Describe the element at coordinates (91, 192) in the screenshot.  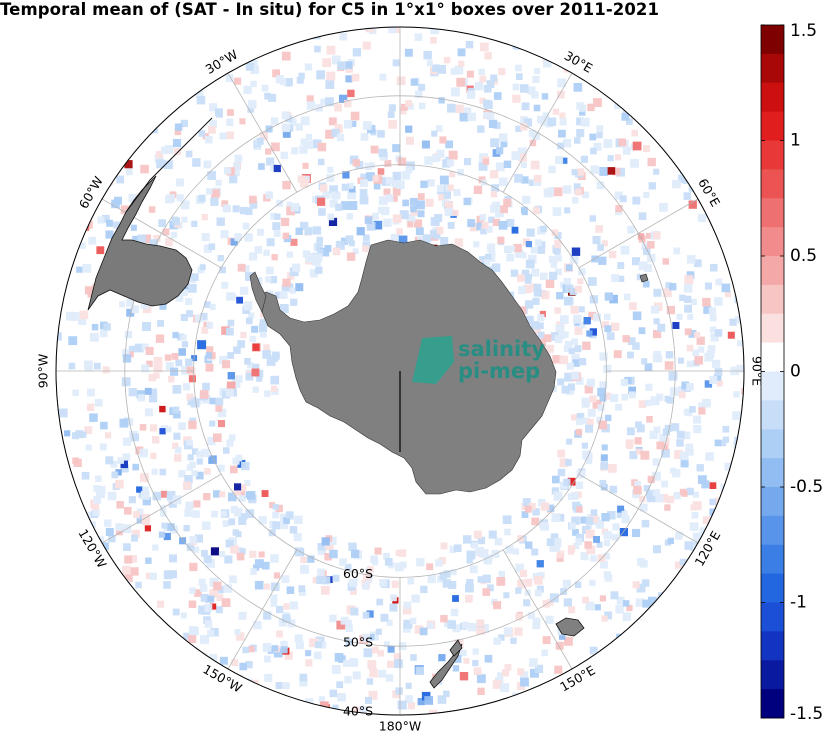
I see `longitude-label: 60°W` at that location.